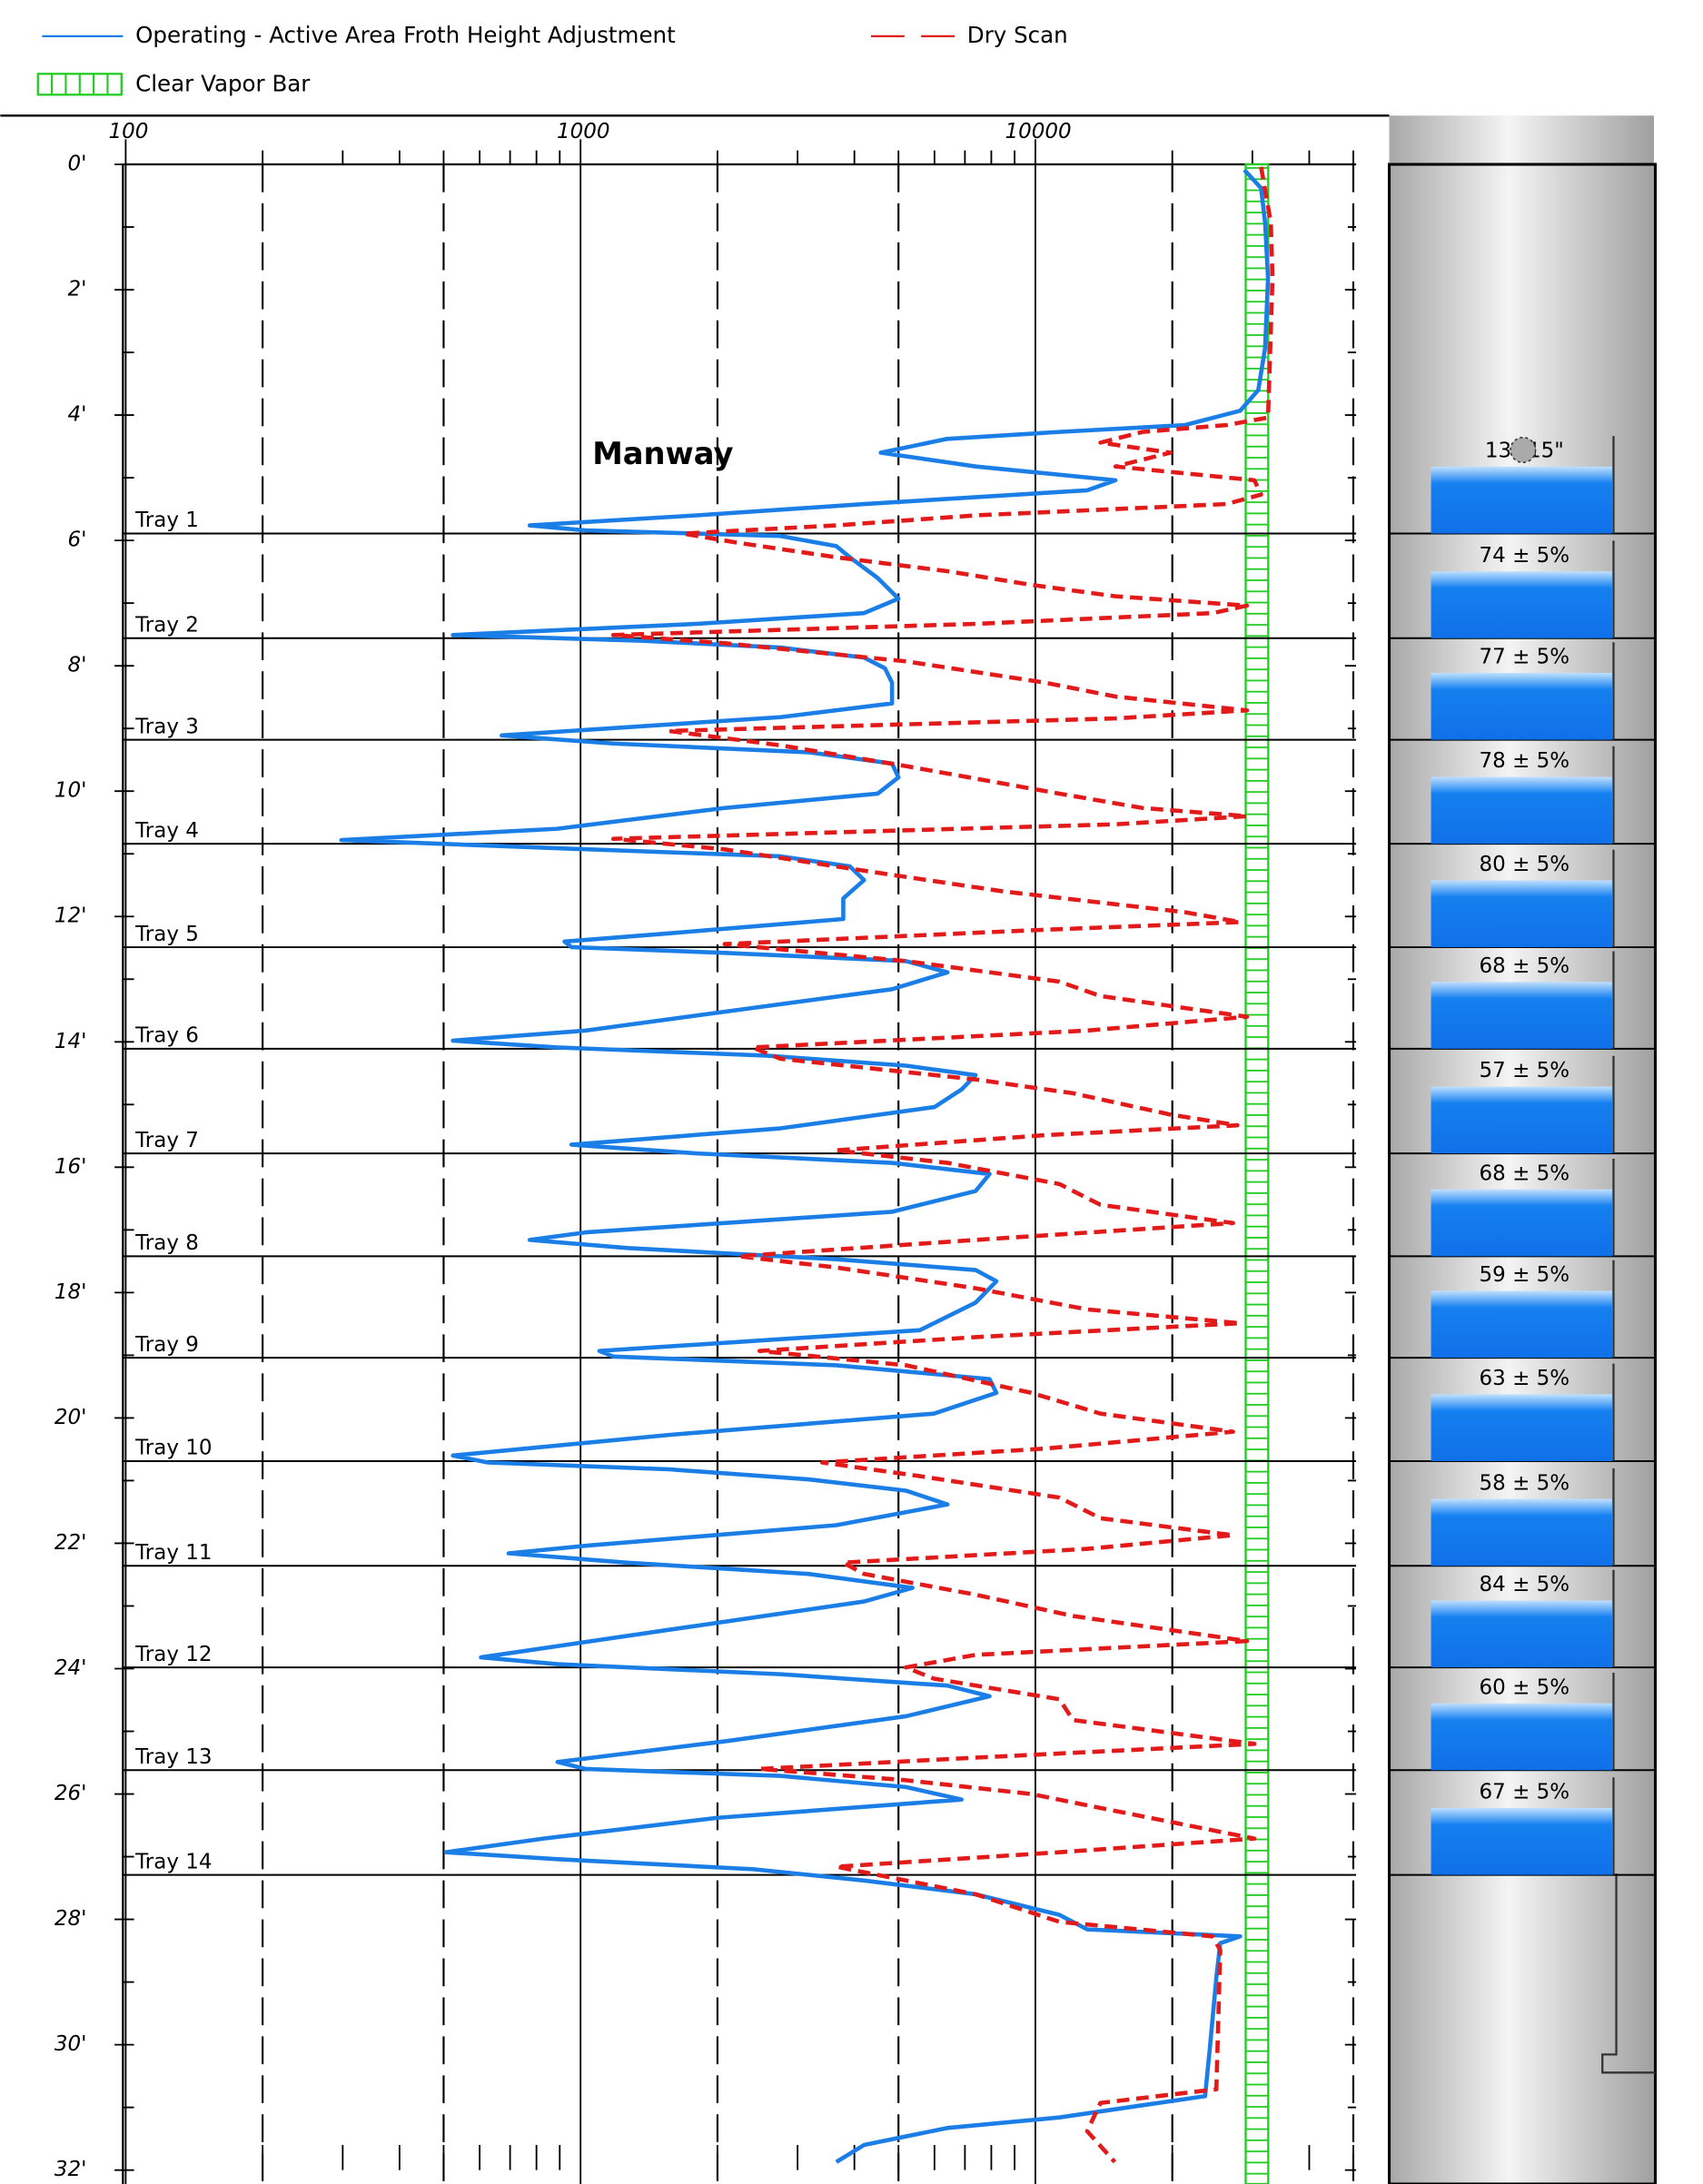  I want to click on y-tick-label: 28', so click(70, 1919).